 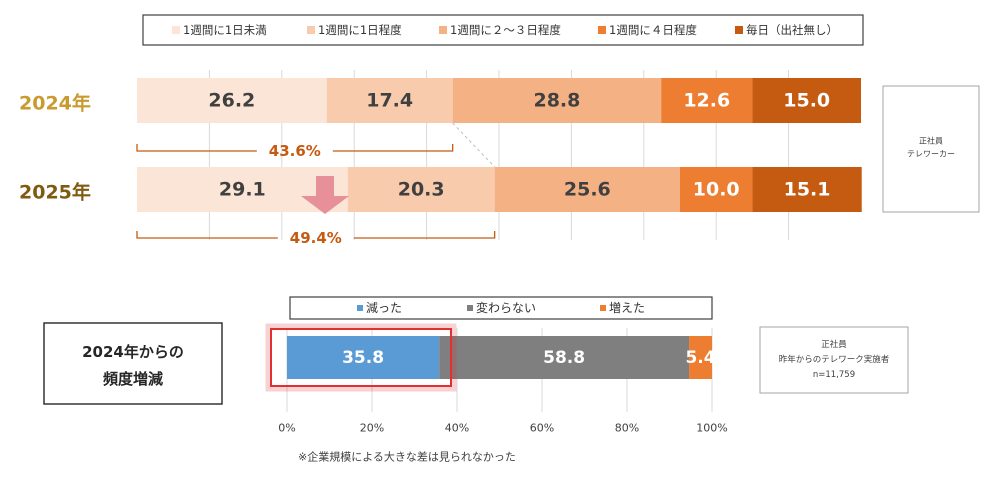 I want to click on bar-value-label: 58.8, so click(x=564, y=358).